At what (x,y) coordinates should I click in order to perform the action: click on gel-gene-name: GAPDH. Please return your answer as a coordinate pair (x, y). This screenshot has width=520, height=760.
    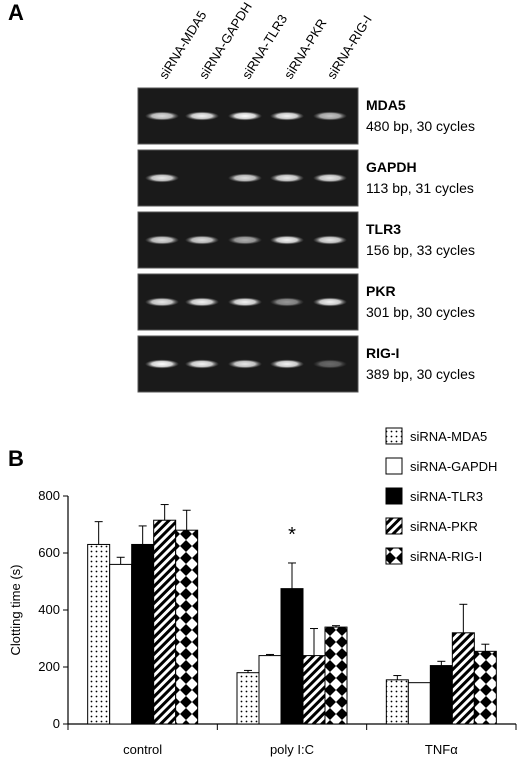
    Looking at the image, I should click on (391, 167).